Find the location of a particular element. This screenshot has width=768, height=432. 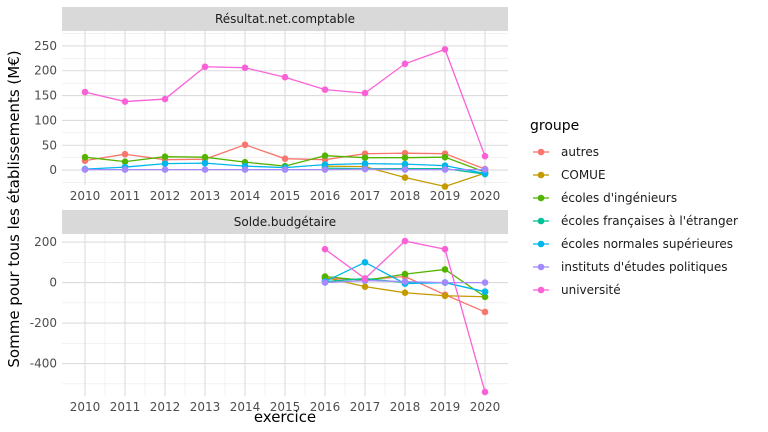

legend-item: écoles normales supérieures is located at coordinates (633, 244).